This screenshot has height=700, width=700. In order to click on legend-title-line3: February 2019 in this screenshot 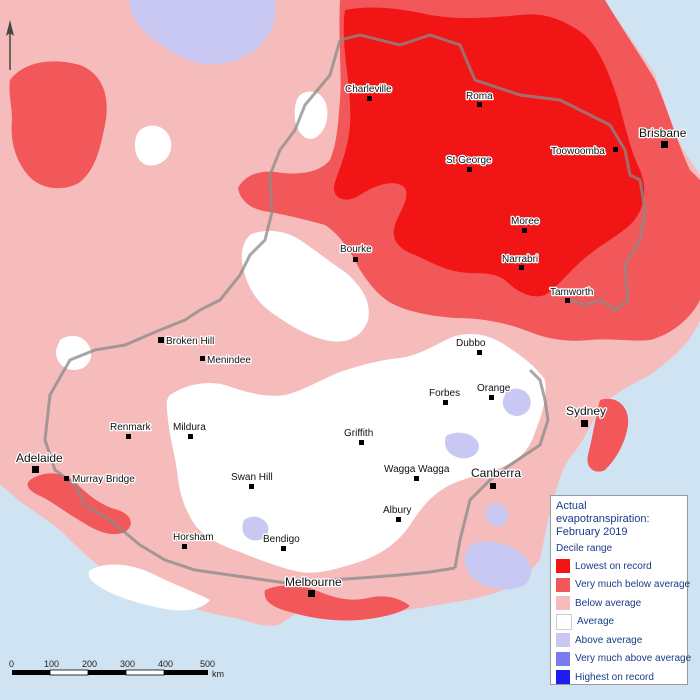, I will do `click(592, 532)`.